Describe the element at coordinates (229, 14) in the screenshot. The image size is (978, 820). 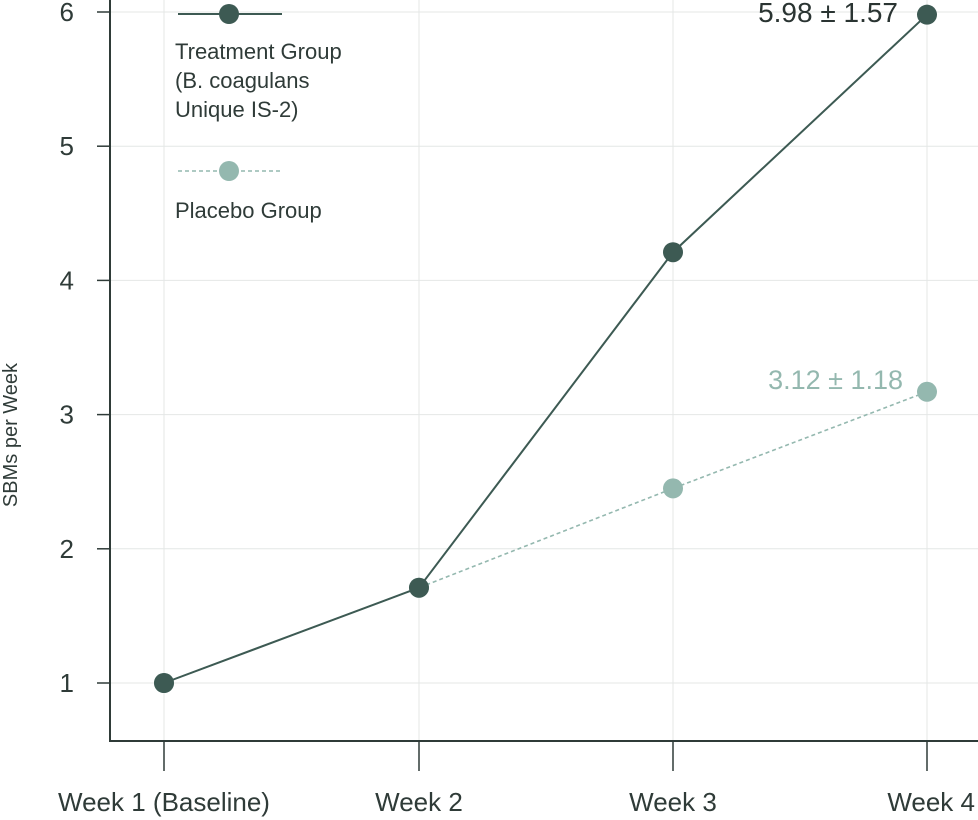
I see `legend-treatment-marker` at that location.